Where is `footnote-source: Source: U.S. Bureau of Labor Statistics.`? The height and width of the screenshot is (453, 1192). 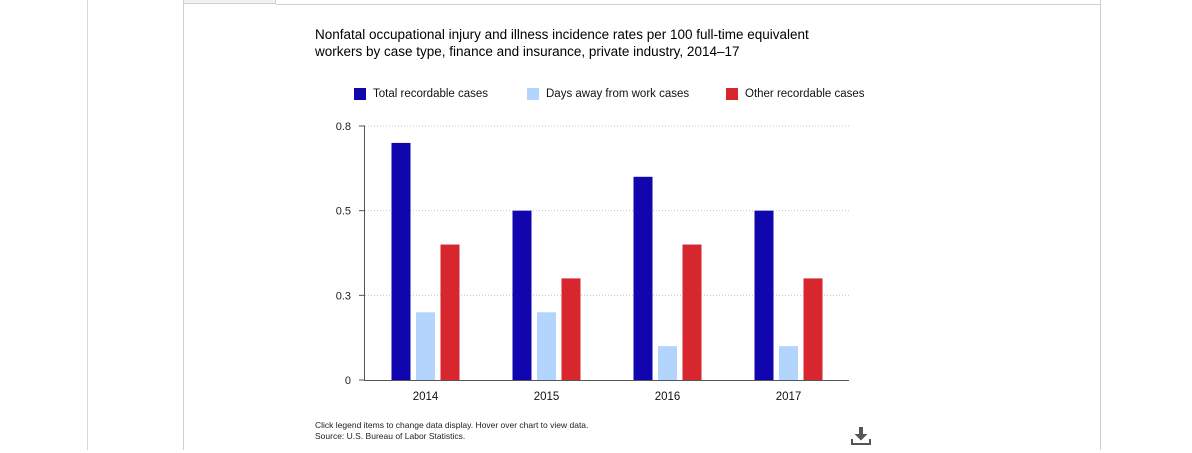
footnote-source: Source: U.S. Bureau of Labor Statistics. is located at coordinates (390, 436).